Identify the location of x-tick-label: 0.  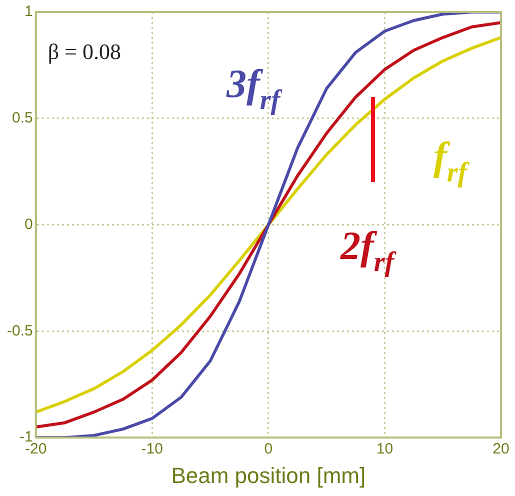
(268, 449).